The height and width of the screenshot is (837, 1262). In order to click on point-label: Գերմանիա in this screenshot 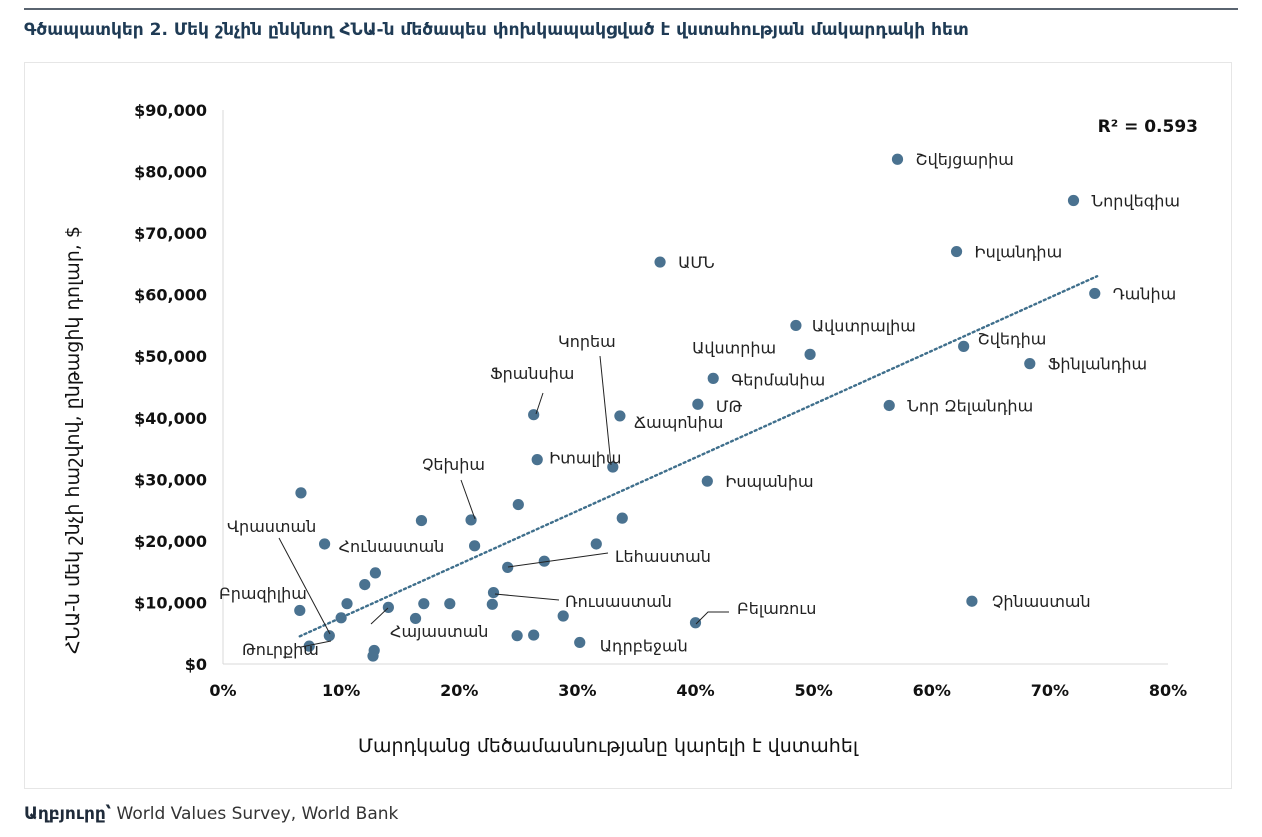, I will do `click(778, 379)`.